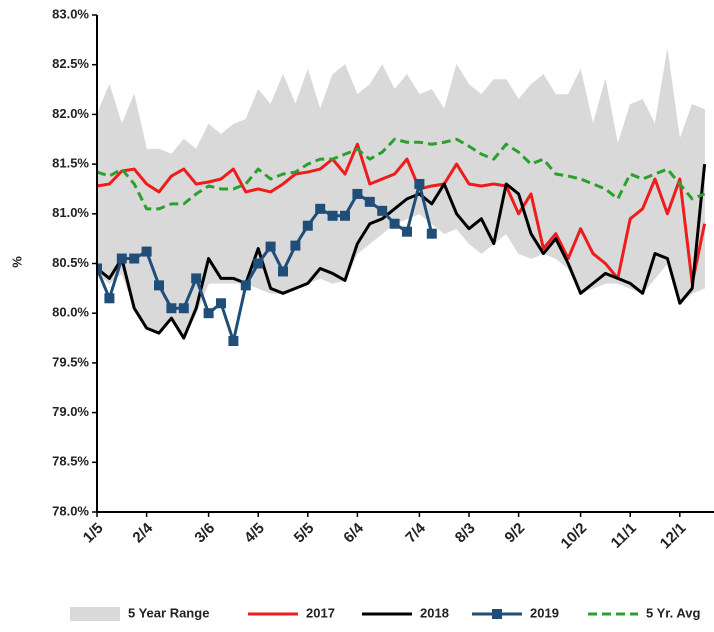 This screenshot has width=714, height=632. What do you see at coordinates (673, 536) in the screenshot?
I see `x-tick-label: 12/1` at bounding box center [673, 536].